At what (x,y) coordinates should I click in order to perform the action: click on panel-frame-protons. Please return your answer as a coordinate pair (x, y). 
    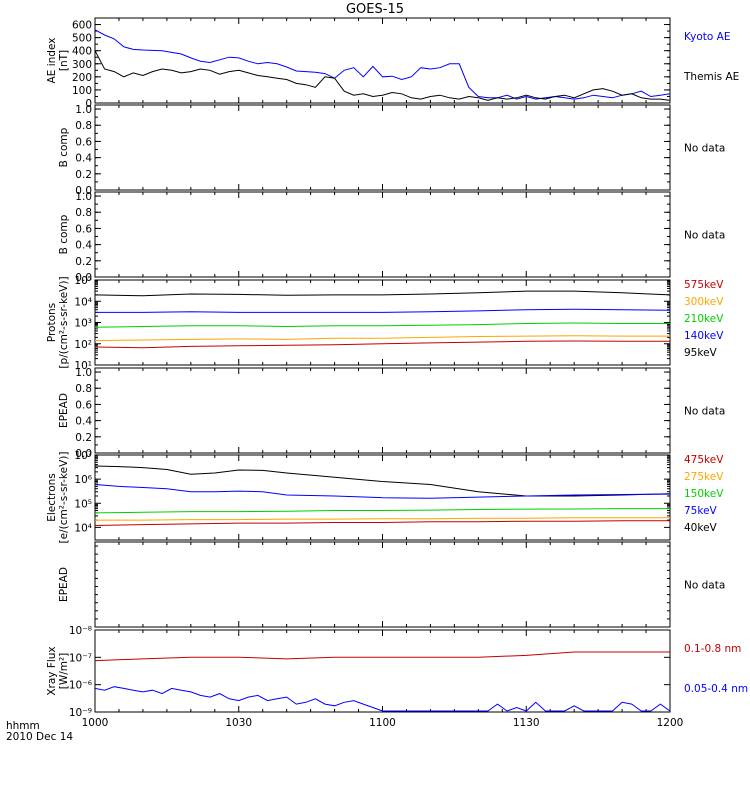
    Looking at the image, I should click on (382, 322).